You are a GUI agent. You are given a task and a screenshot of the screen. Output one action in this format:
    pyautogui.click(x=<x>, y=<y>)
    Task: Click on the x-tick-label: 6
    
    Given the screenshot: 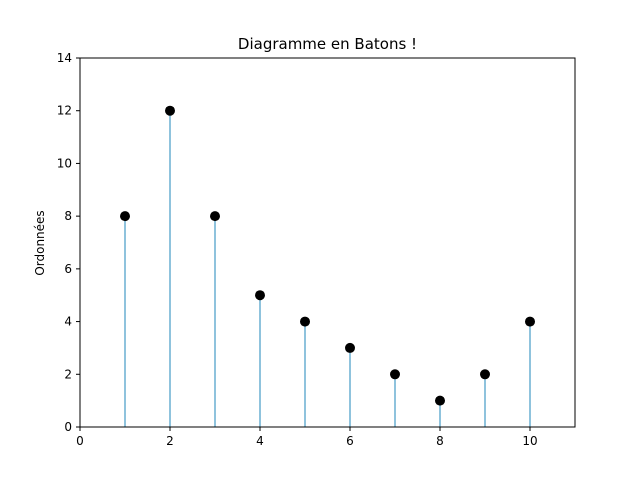 What is the action you would take?
    pyautogui.click(x=350, y=441)
    